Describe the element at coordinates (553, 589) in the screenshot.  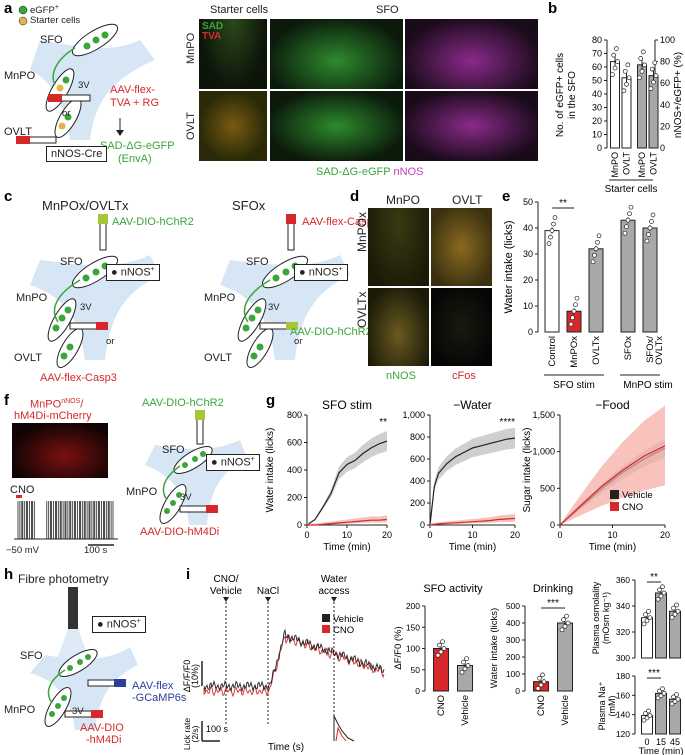
I see `i-bar-title: Drinking` at that location.